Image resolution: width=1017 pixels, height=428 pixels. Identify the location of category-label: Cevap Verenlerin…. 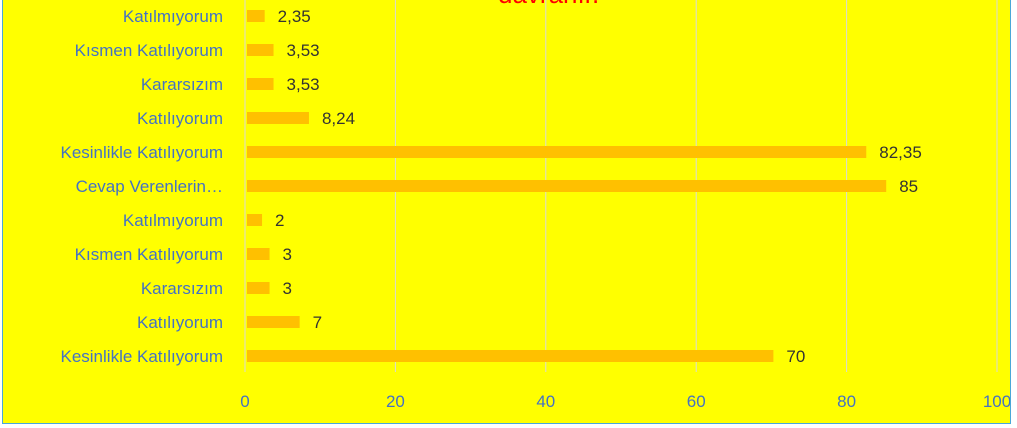
(149, 186).